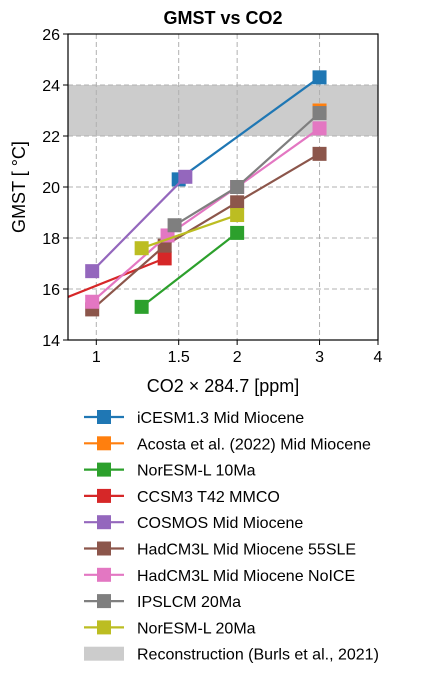 This screenshot has width=432, height=690. I want to click on x-tick-label: 3, so click(319, 357).